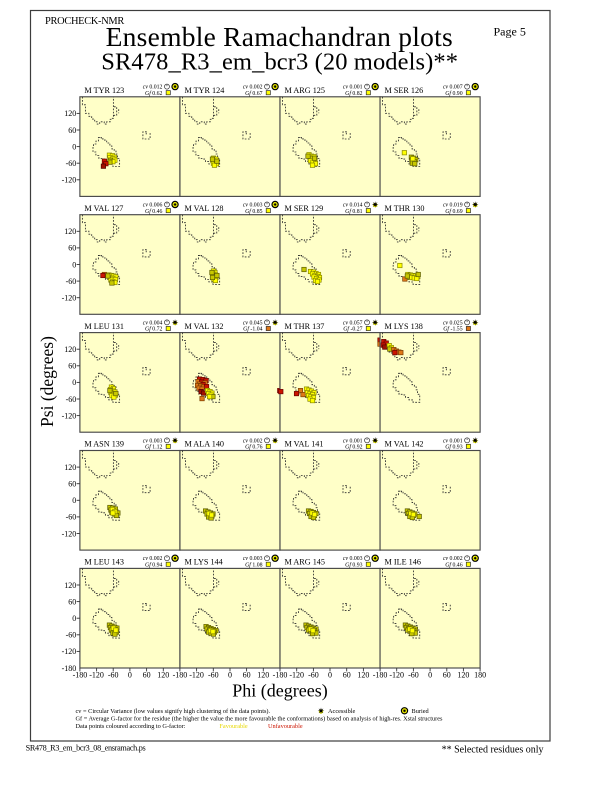  I want to click on svg-text: Gf 0.92, so click(354, 447).